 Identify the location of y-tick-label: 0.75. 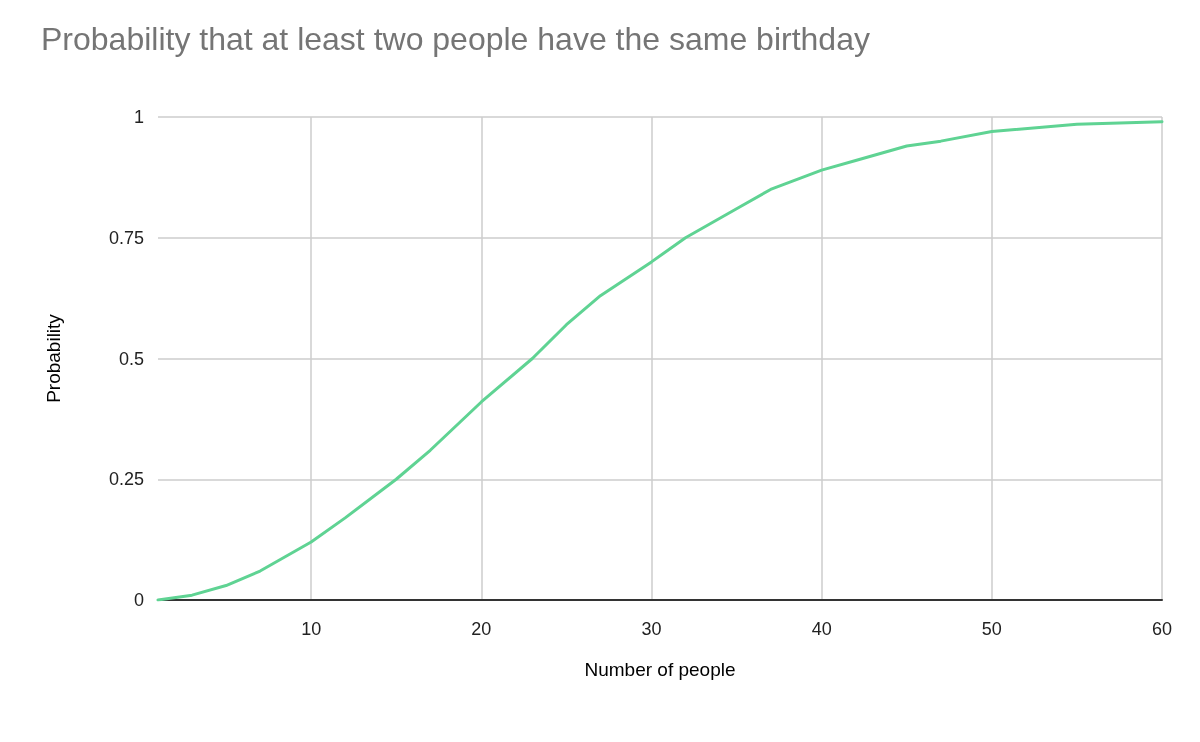
(126, 237).